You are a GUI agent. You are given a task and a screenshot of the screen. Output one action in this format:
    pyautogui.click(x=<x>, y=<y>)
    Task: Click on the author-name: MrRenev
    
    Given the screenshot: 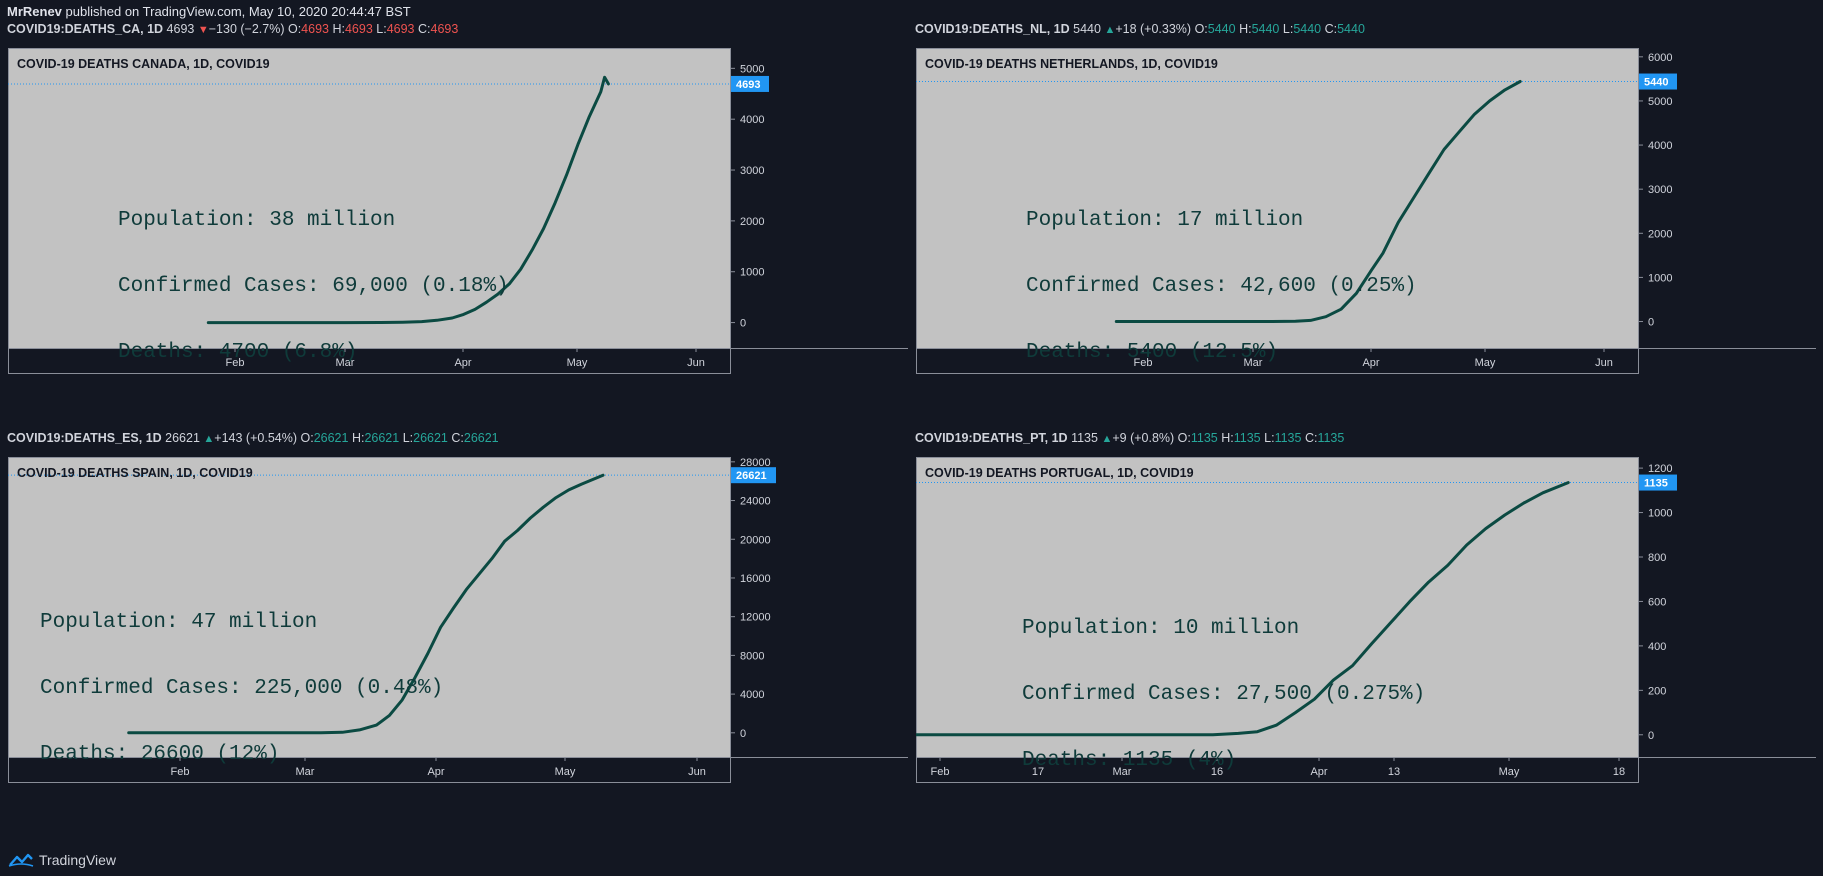 What is the action you would take?
    pyautogui.click(x=34, y=11)
    